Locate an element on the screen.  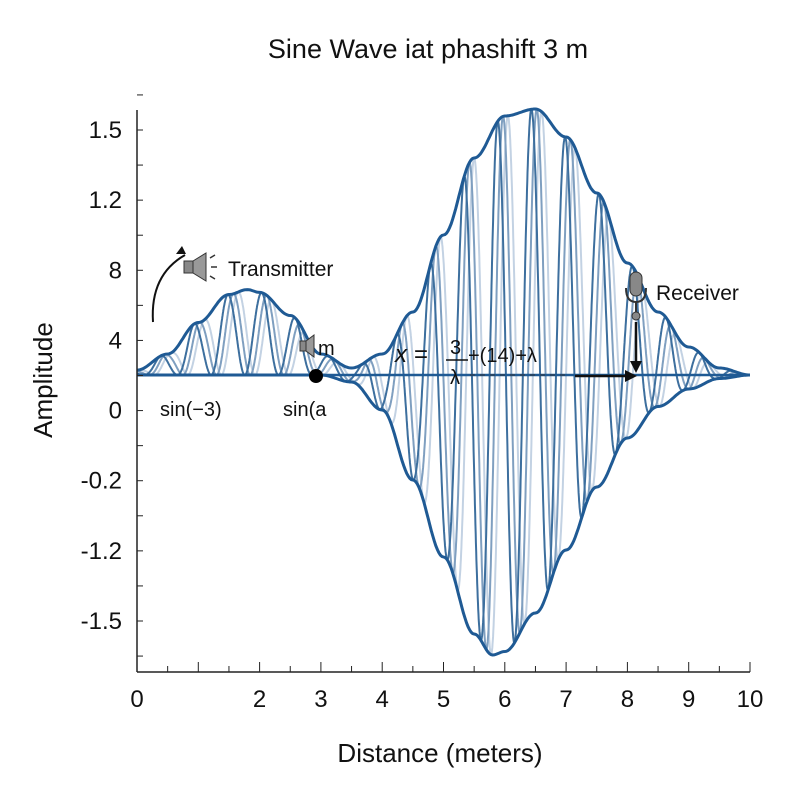
marker-point is located at coordinates (316, 376).